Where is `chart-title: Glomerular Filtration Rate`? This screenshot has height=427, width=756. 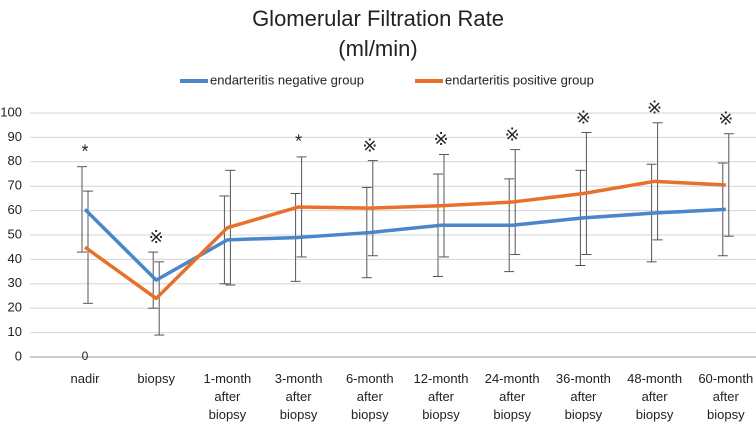
chart-title: Glomerular Filtration Rate is located at coordinates (378, 18).